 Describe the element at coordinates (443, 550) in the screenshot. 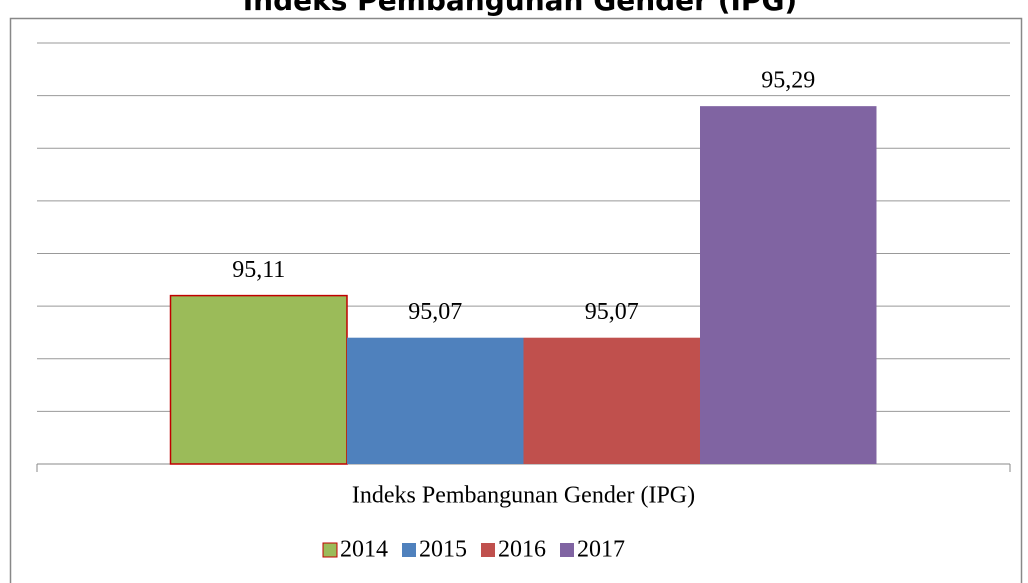

I see `legend-label: 2015` at that location.